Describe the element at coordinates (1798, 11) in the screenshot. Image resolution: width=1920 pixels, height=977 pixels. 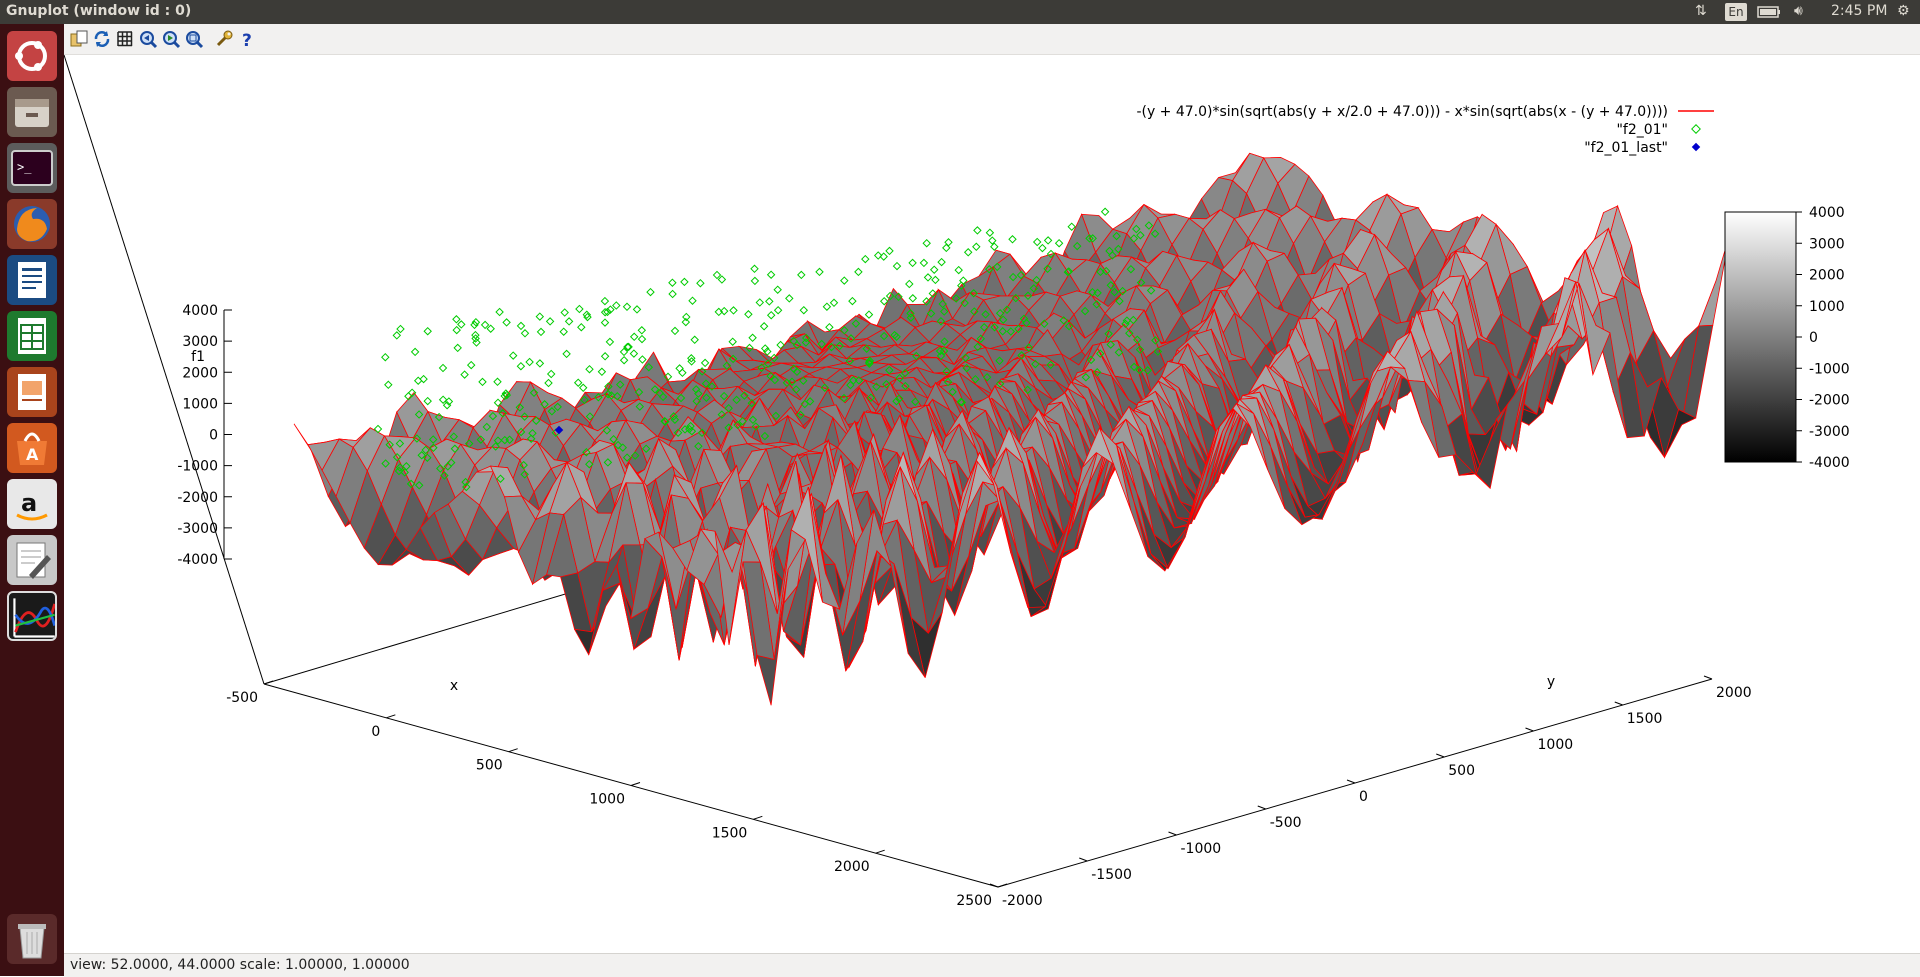
I see `volume-icon: 🔊︎` at that location.